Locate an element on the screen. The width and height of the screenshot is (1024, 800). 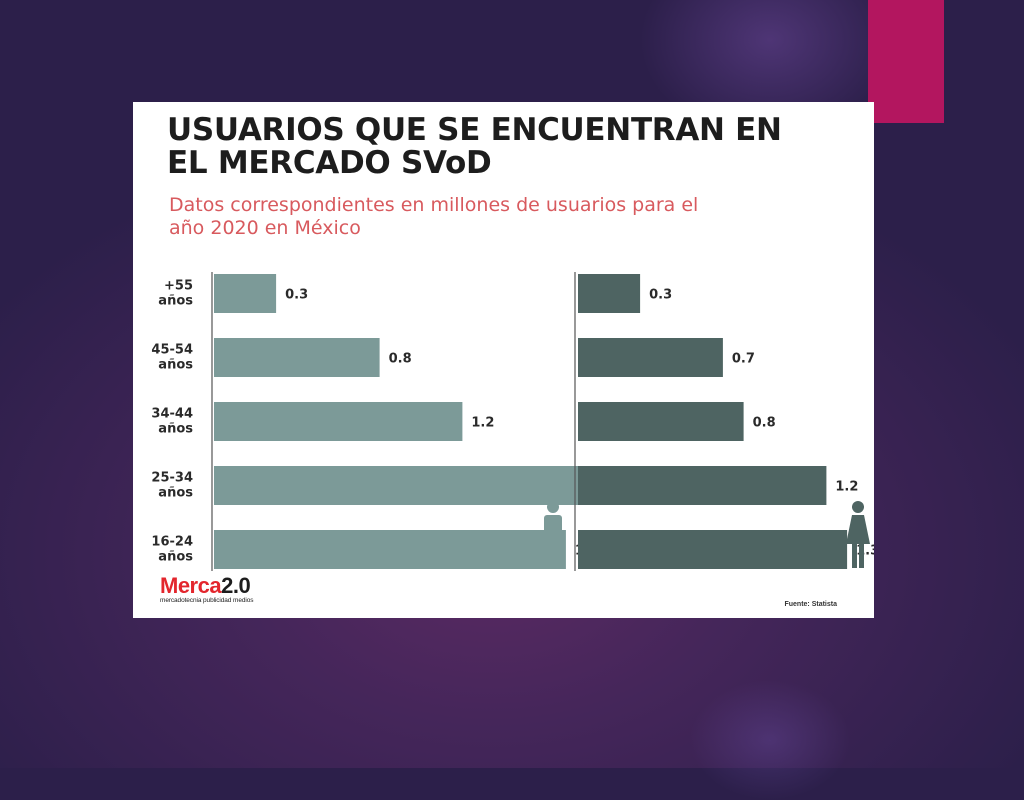
male-value-label: 0.8 is located at coordinates (400, 359).